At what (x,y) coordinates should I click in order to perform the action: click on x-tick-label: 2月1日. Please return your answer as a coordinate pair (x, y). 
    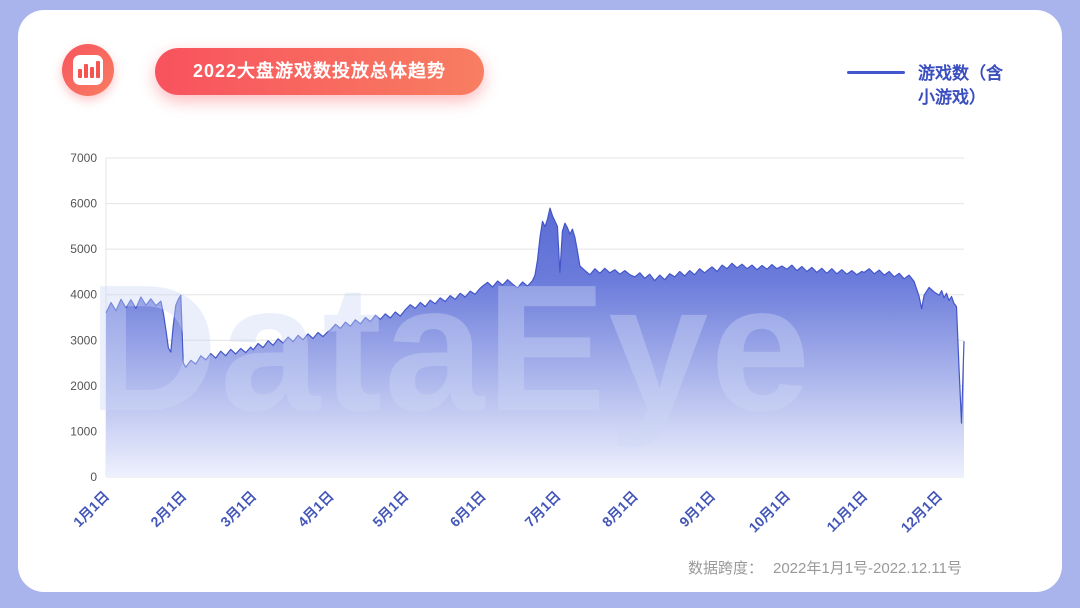
    Looking at the image, I should click on (168, 509).